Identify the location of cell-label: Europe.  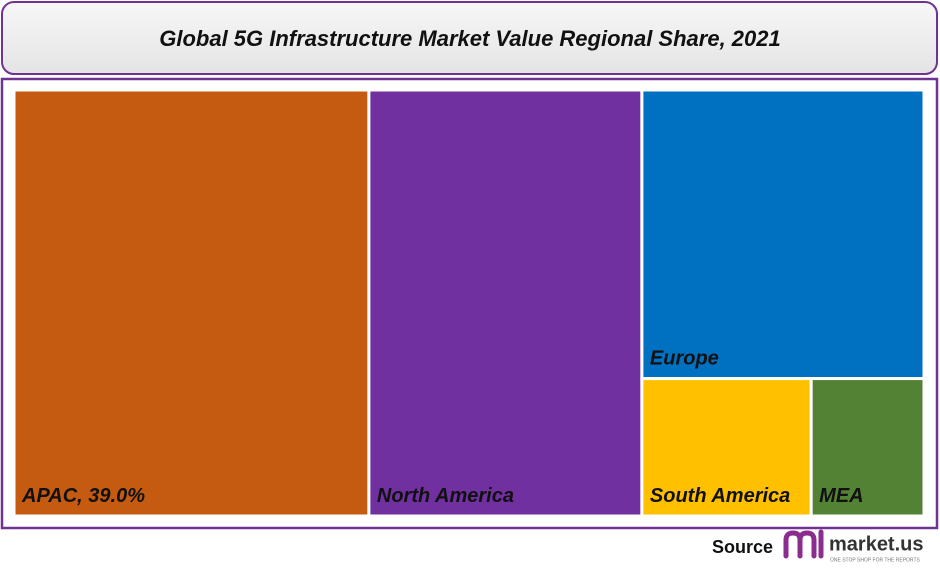
(684, 359).